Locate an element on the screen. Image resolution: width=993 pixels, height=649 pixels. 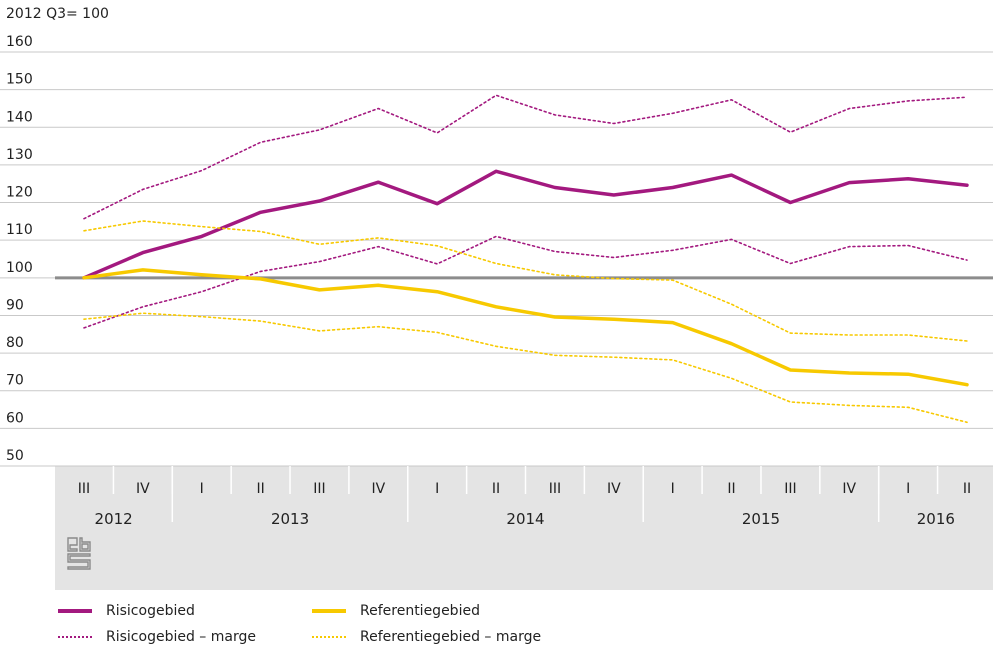
x-tick-label-7: II is located at coordinates (496, 489).